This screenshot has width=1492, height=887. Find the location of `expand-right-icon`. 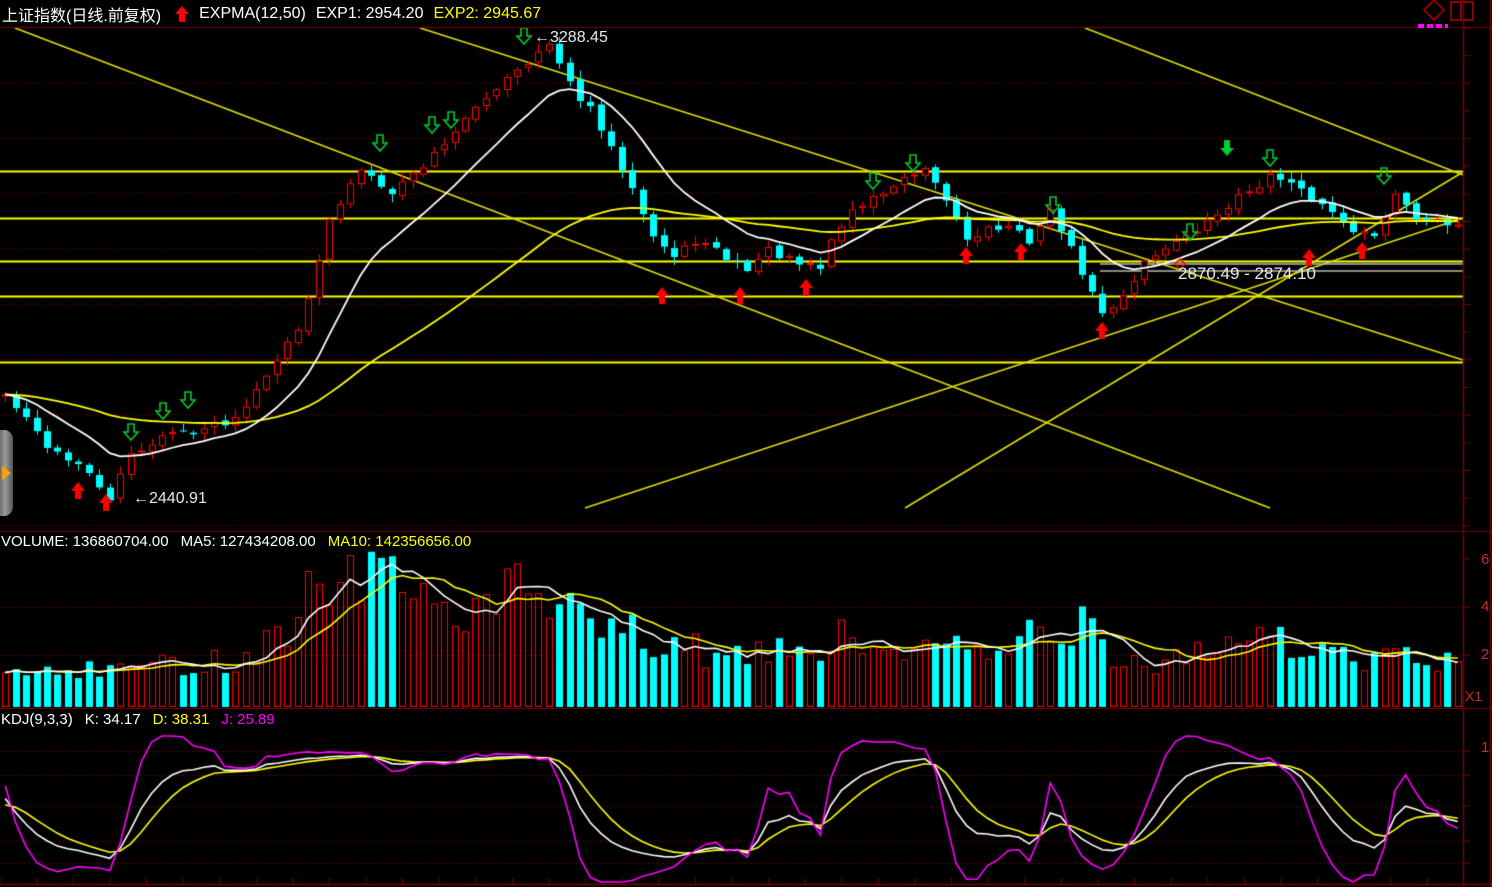

expand-right-icon is located at coordinates (6, 473).